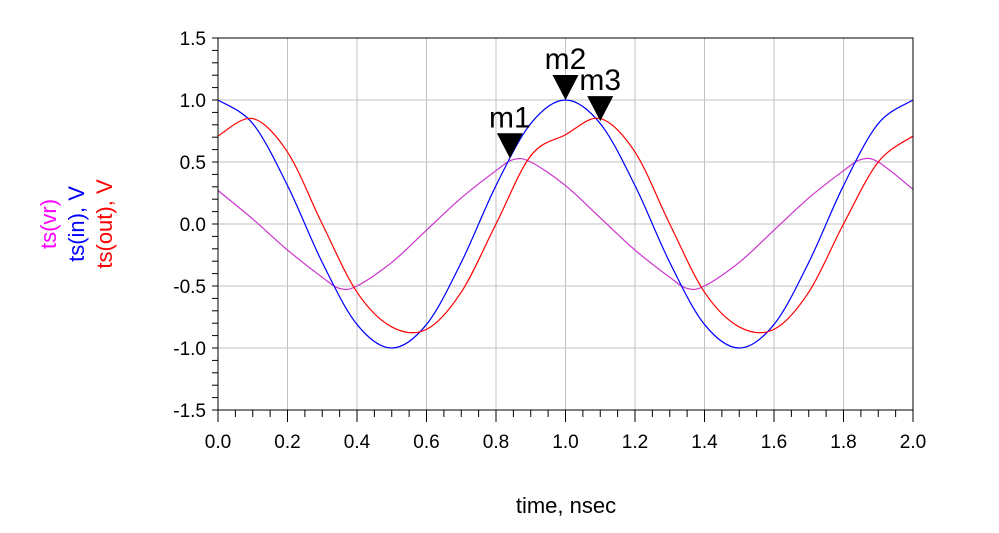 The height and width of the screenshot is (533, 999). I want to click on y-axis-title: ts(vr), so click(48, 224).